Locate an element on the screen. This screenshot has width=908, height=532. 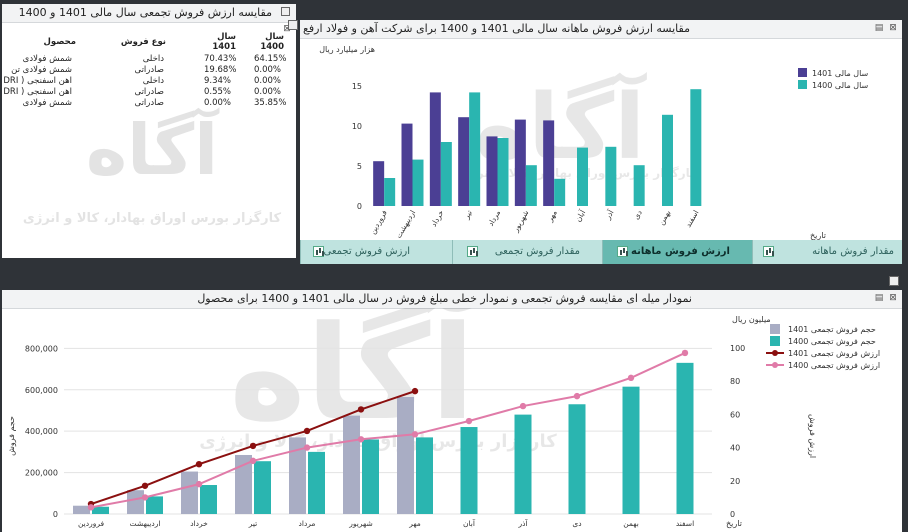
cell-1400: 0.00% is located at coordinates (268, 81).